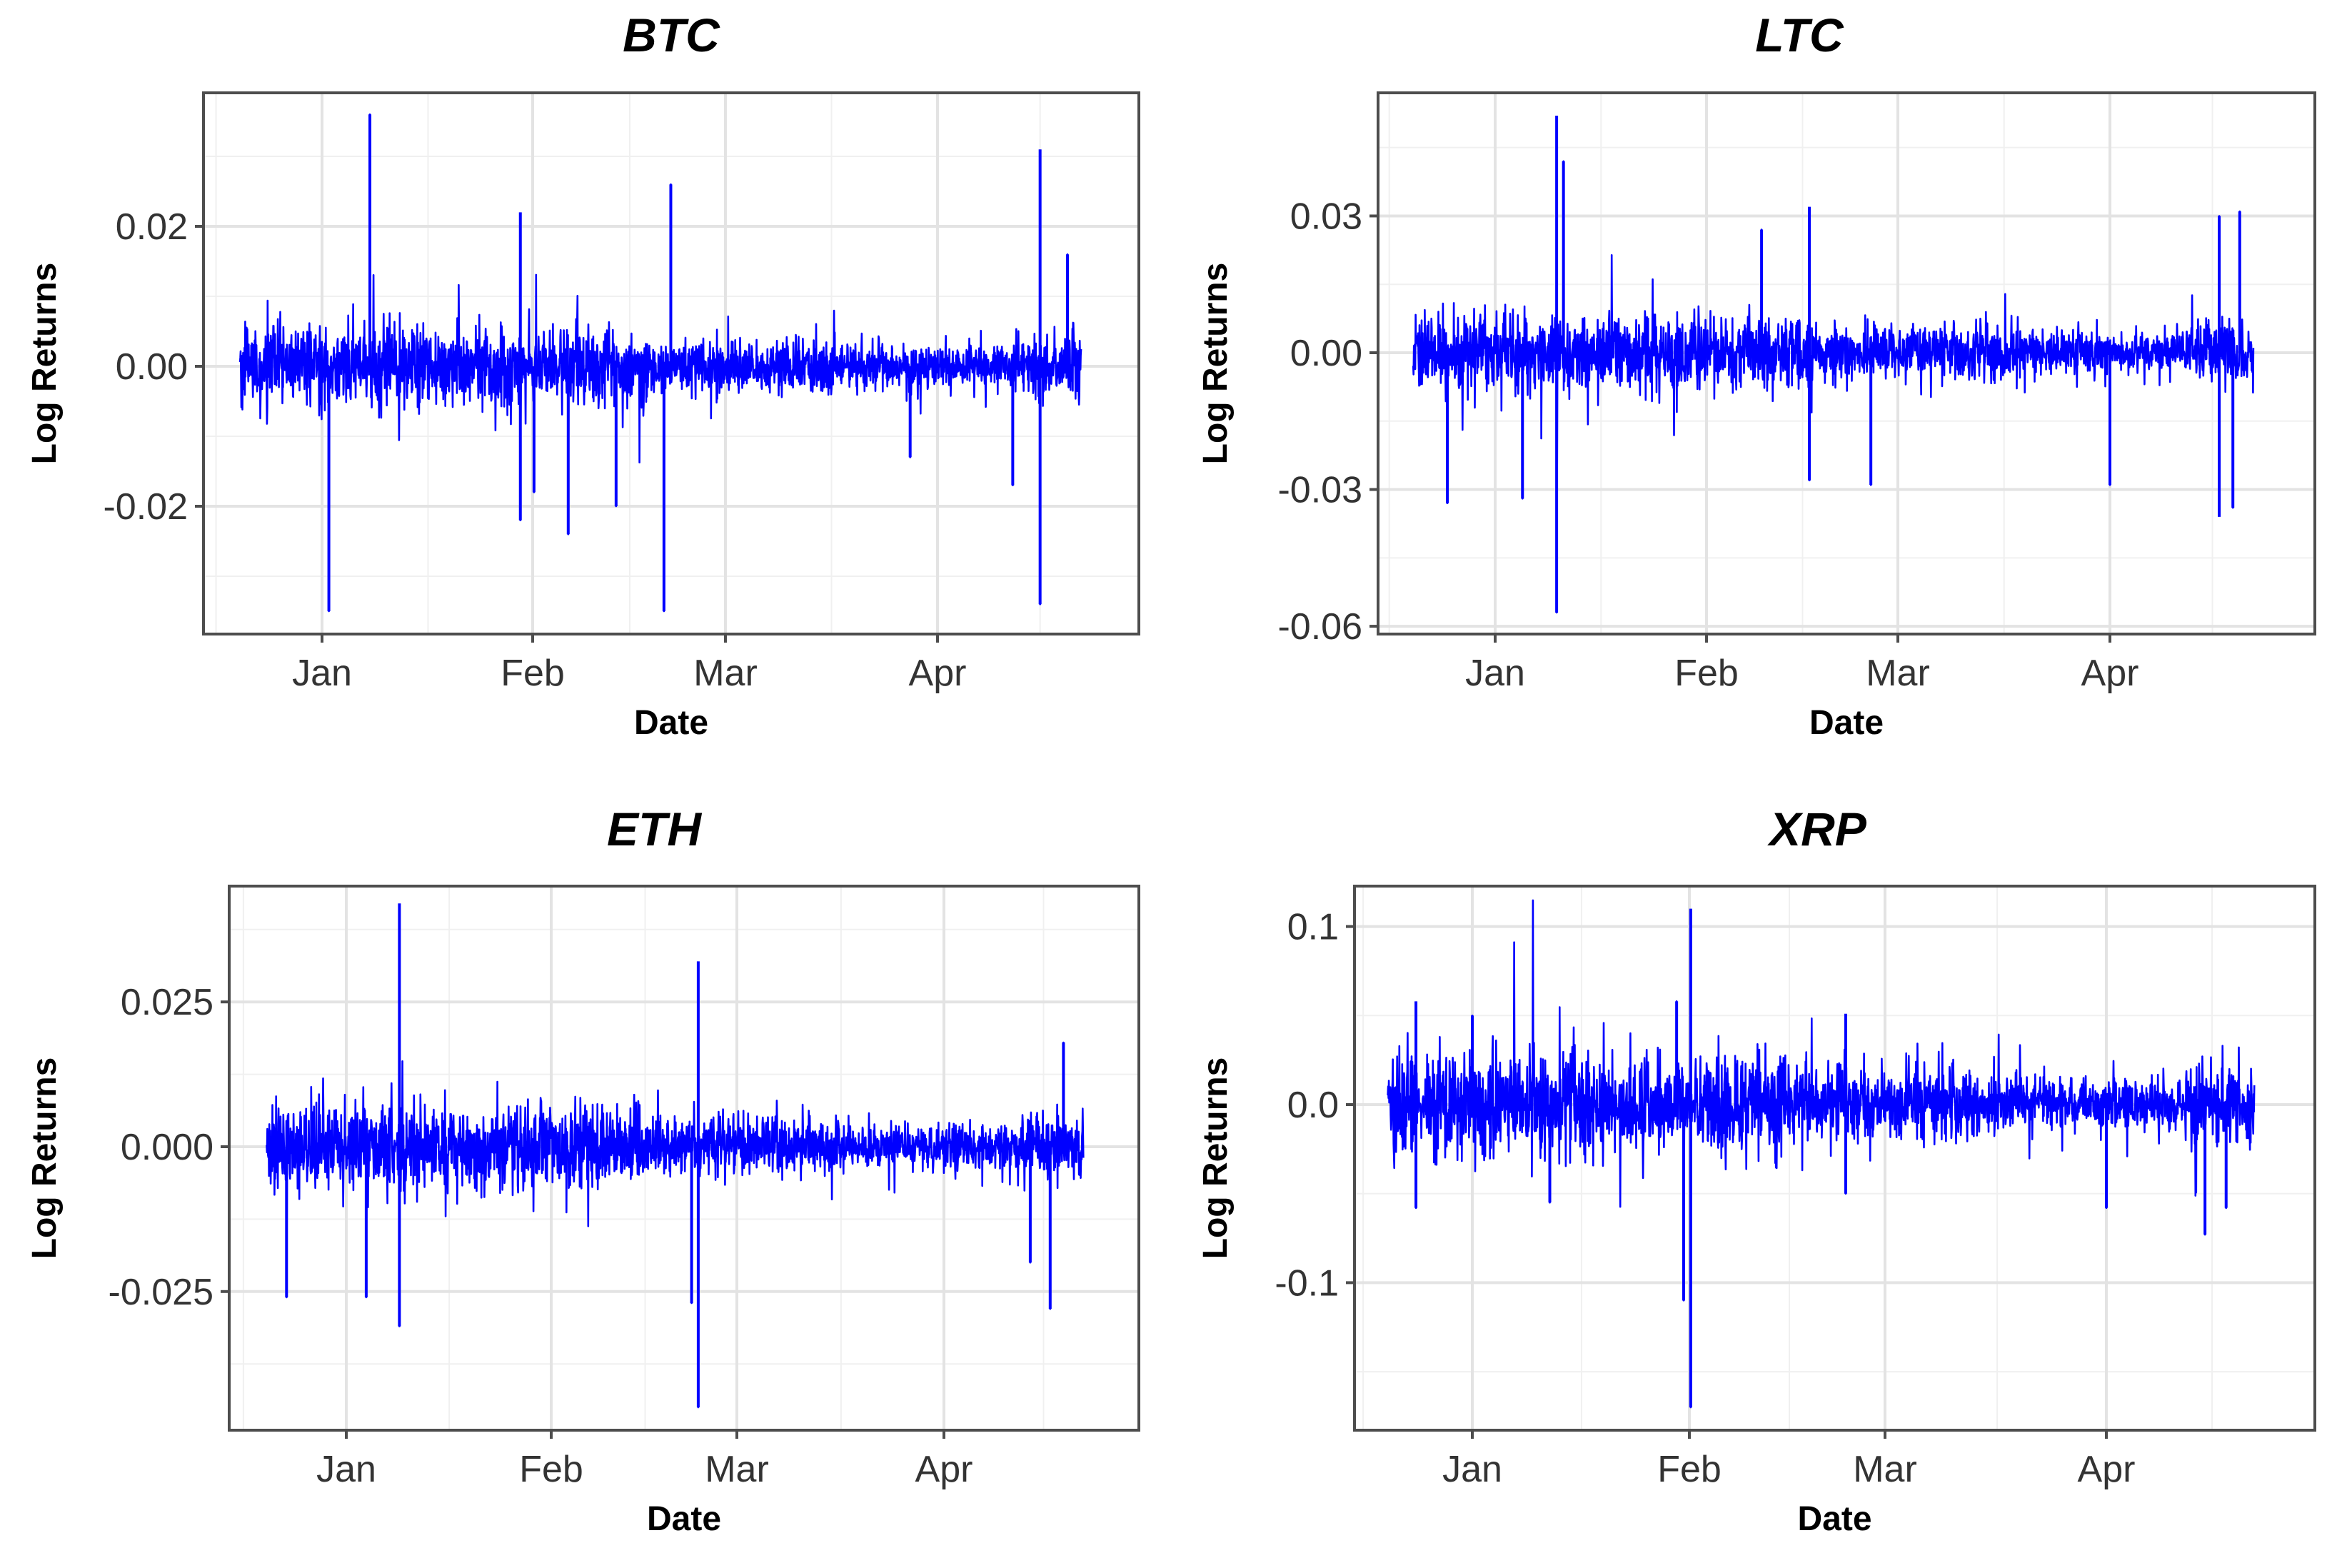  Describe the element at coordinates (1833, 387) in the screenshot. I see `series-line-ltc` at that location.